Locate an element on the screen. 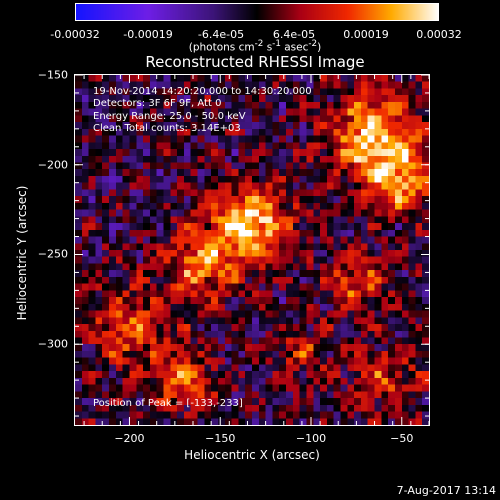  annotation-time-range: 19-Nov-2014 14:20:20.000 to 14:30:20.000 is located at coordinates (202, 91).